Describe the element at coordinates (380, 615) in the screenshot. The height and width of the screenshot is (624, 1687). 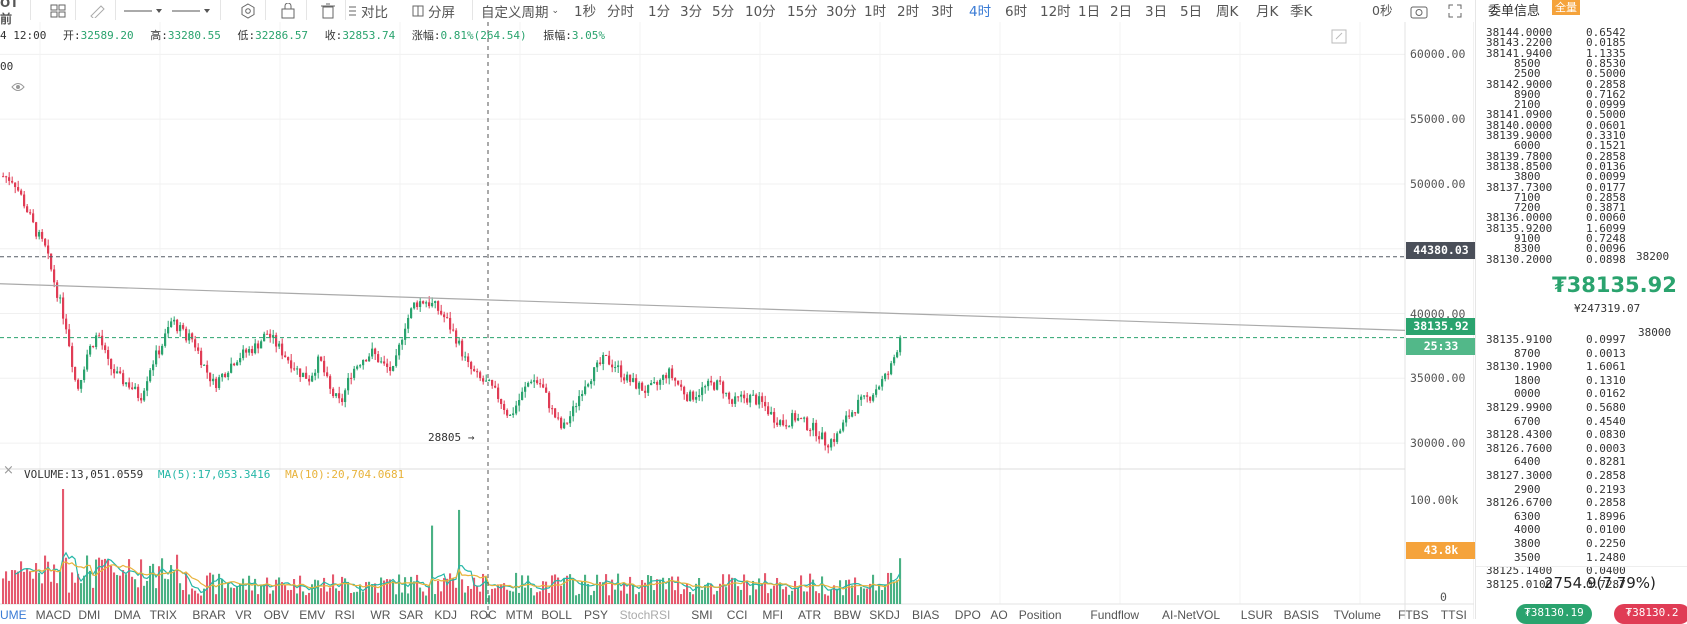
I see `indicator-tab-wr: WR` at that location.